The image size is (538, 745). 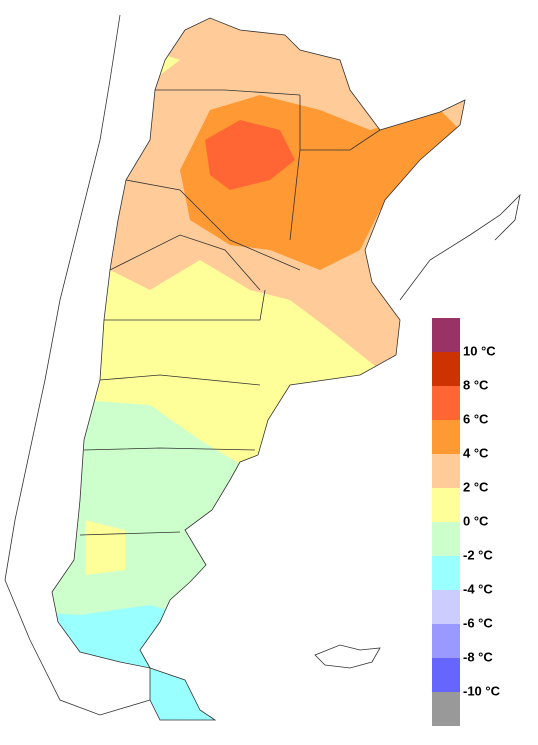 I want to click on legend-label: -6 °C, so click(x=478, y=622).